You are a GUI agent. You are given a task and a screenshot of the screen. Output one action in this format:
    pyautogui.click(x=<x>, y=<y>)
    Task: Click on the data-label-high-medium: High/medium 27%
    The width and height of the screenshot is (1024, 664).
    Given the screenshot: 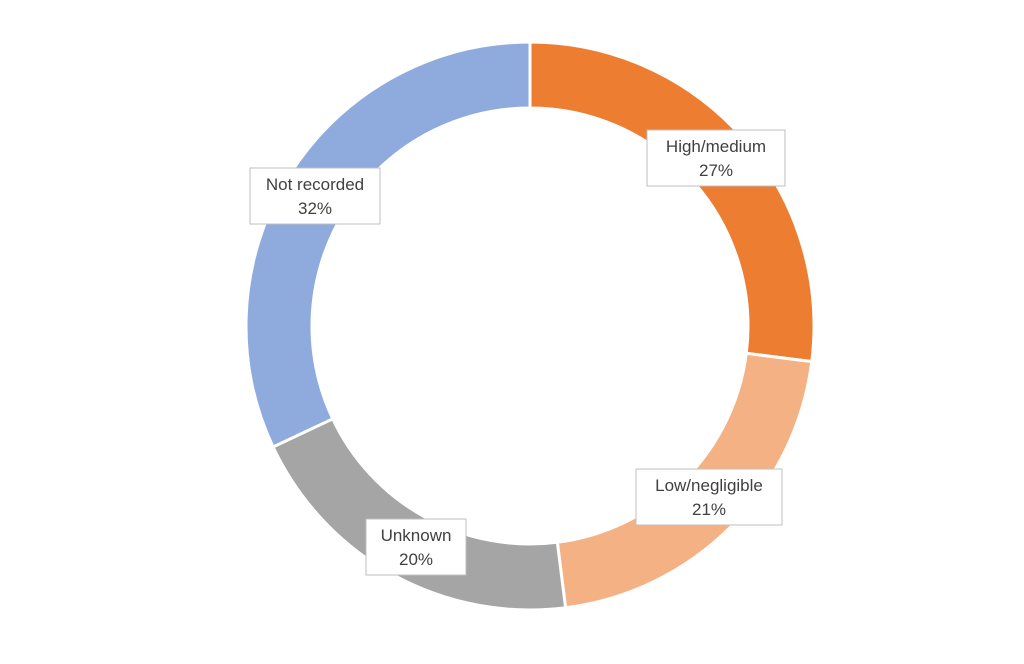 What is the action you would take?
    pyautogui.click(x=716, y=158)
    